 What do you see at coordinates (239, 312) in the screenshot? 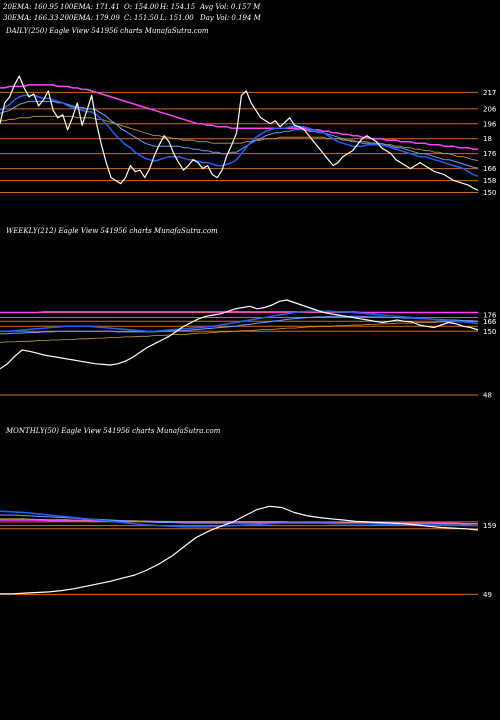
I see `weekly-ema200-line` at bounding box center [239, 312].